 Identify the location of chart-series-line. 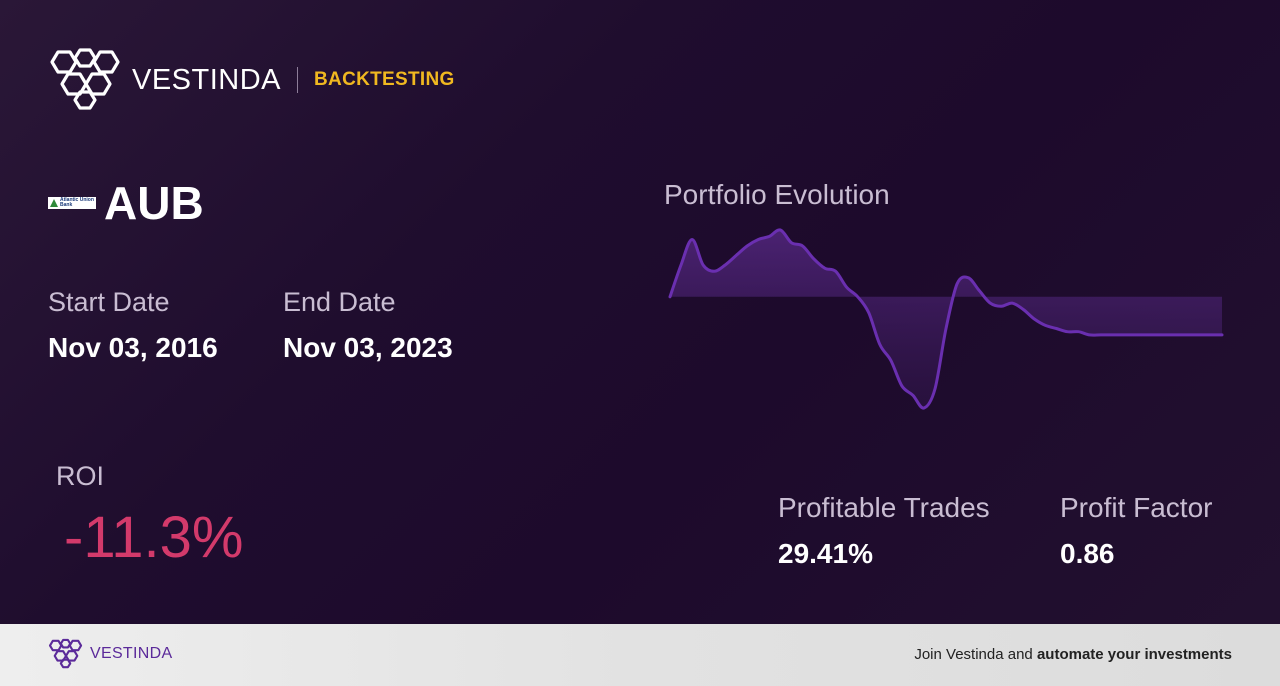
(946, 319).